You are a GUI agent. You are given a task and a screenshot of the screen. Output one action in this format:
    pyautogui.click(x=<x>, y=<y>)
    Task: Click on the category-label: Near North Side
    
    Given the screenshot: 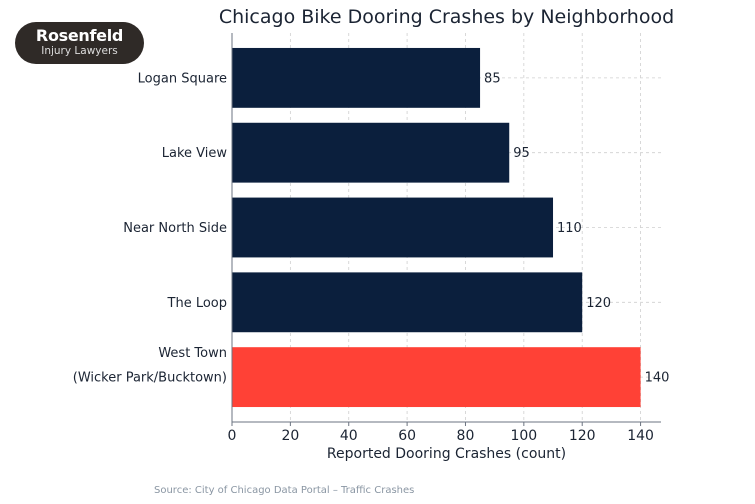 What is the action you would take?
    pyautogui.click(x=175, y=228)
    